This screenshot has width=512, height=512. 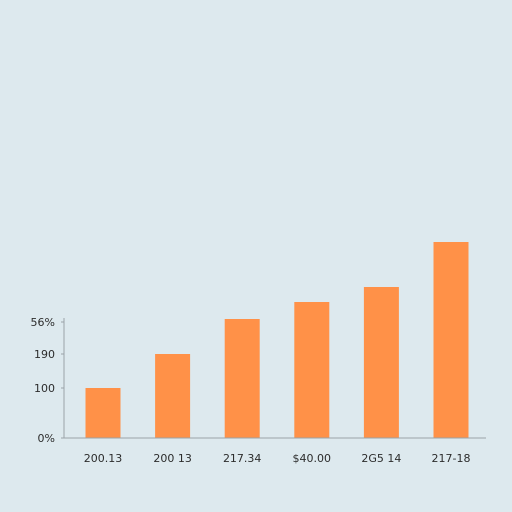 I want to click on x-tick-label: 2G5 14, so click(x=381, y=458).